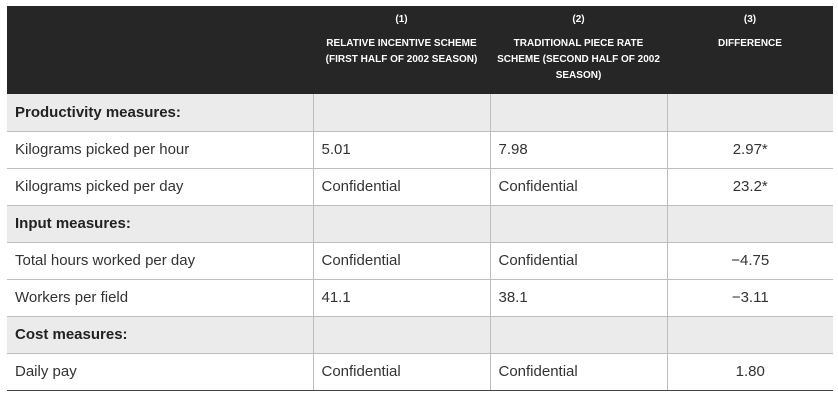 This screenshot has width=838, height=406. What do you see at coordinates (160, 150) in the screenshot?
I see `row-label: Kilograms picked per hour` at bounding box center [160, 150].